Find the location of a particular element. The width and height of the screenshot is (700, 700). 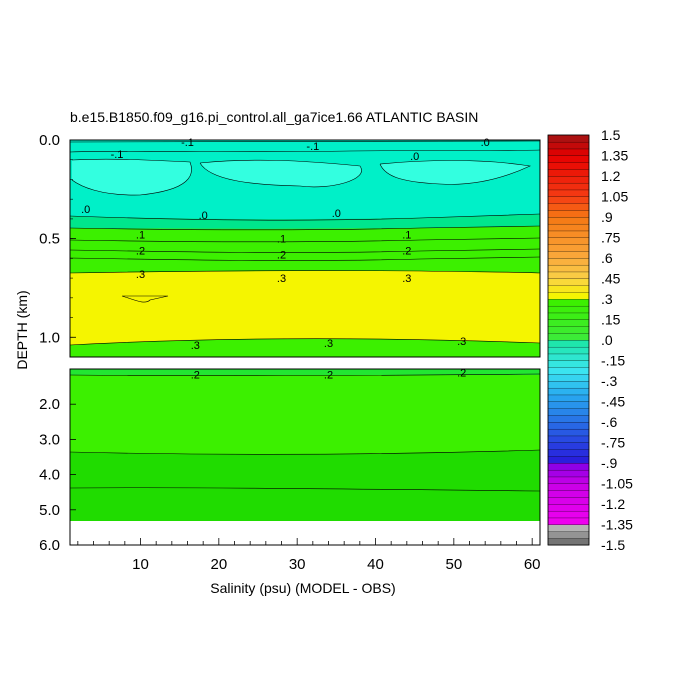

bottom-missing-region is located at coordinates (305, 532).